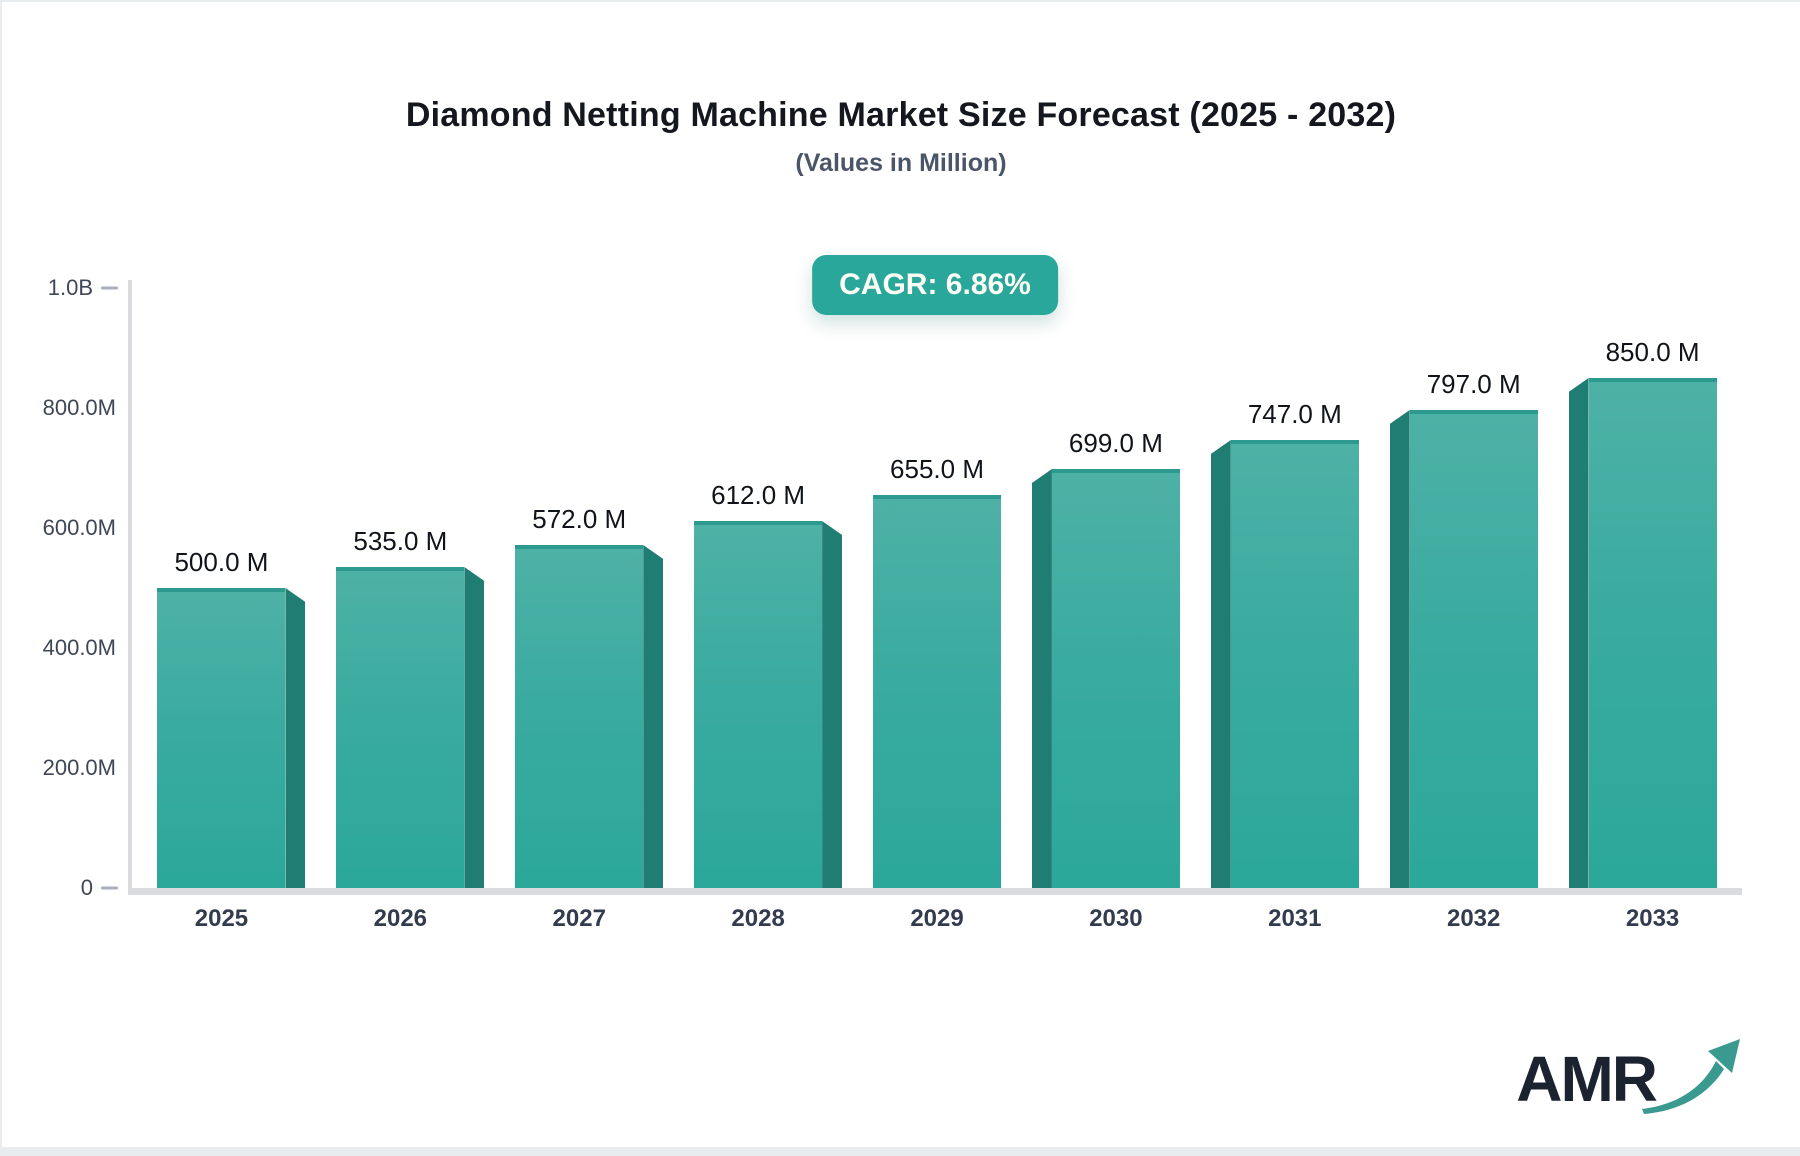 Image resolution: width=1800 pixels, height=1156 pixels. What do you see at coordinates (1587, 1079) in the screenshot?
I see `amr-logo-text: AMR` at bounding box center [1587, 1079].